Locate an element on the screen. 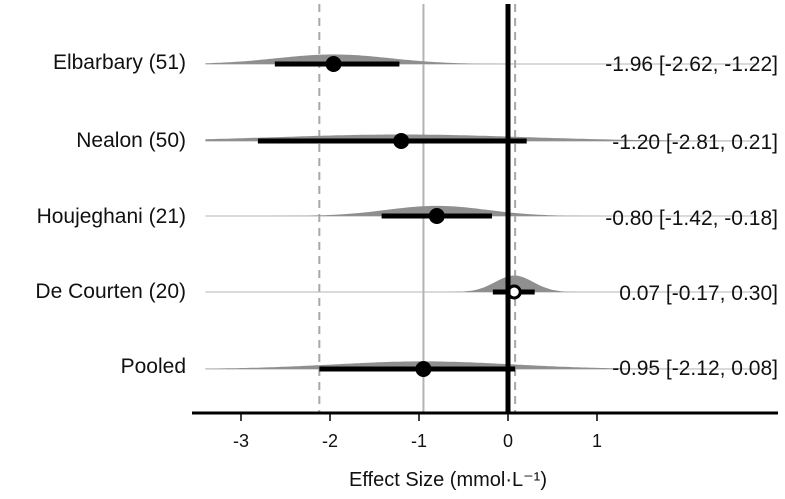 The height and width of the screenshot is (499, 785). study-label: Elbarbary (51) is located at coordinates (119, 62).